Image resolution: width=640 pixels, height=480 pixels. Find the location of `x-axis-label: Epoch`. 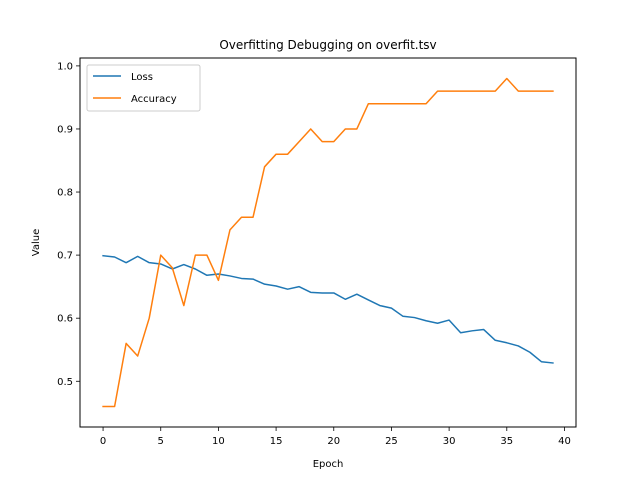

x-axis-label: Epoch is located at coordinates (328, 464).